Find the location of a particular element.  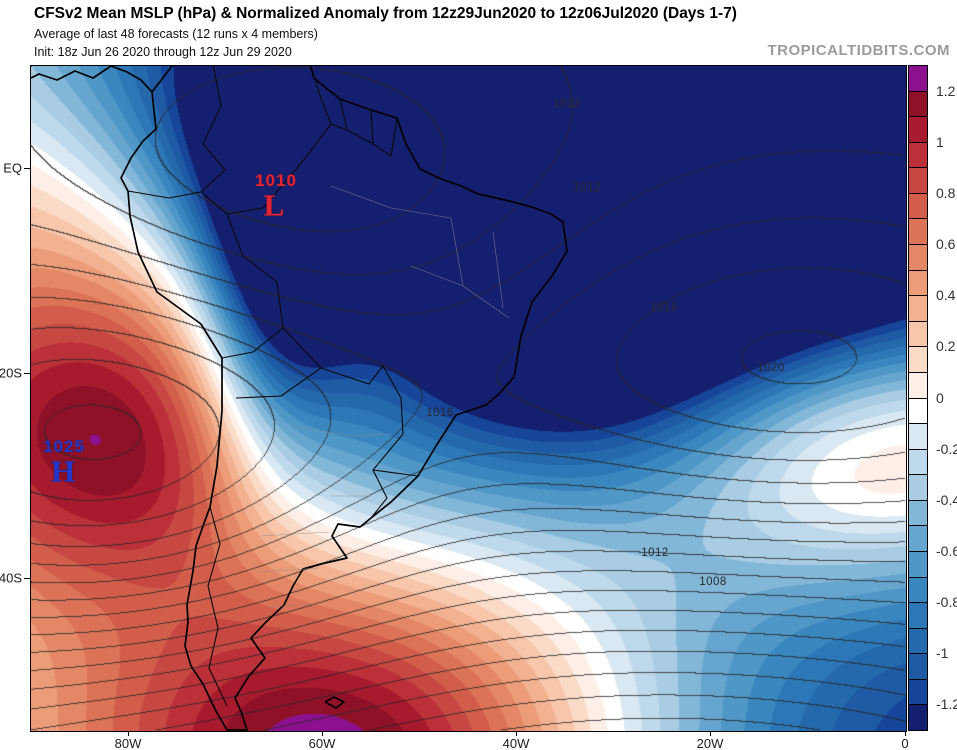

colorbar-tick-label: -1 is located at coordinates (942, 653).